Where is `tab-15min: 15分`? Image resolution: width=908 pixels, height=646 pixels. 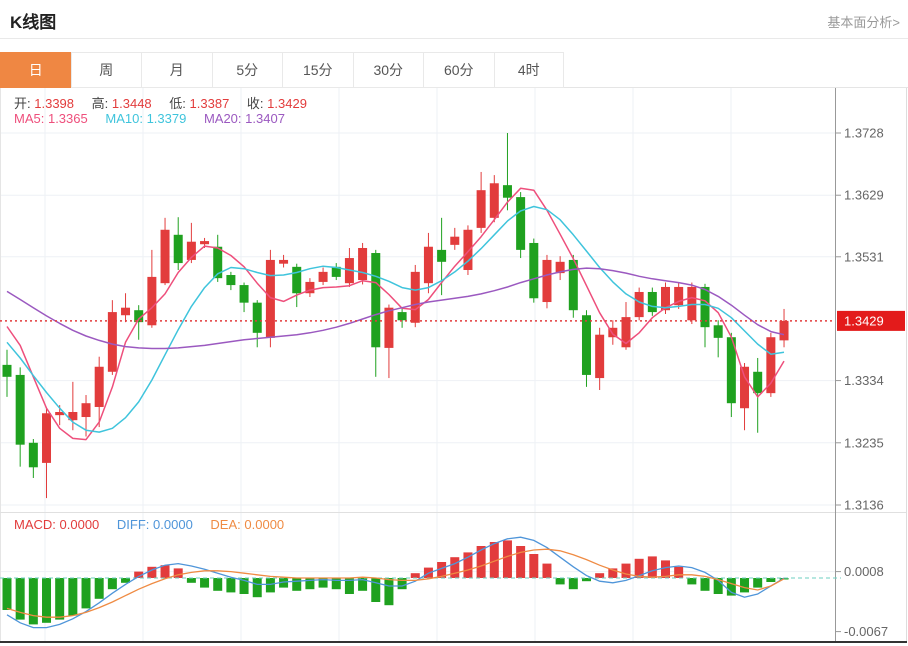 tab-15min: 15分 is located at coordinates (317, 70).